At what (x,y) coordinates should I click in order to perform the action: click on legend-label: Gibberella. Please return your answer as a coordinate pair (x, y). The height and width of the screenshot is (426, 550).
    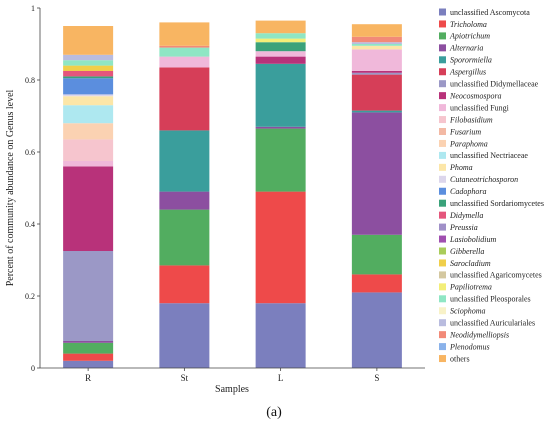
    Looking at the image, I should click on (467, 251).